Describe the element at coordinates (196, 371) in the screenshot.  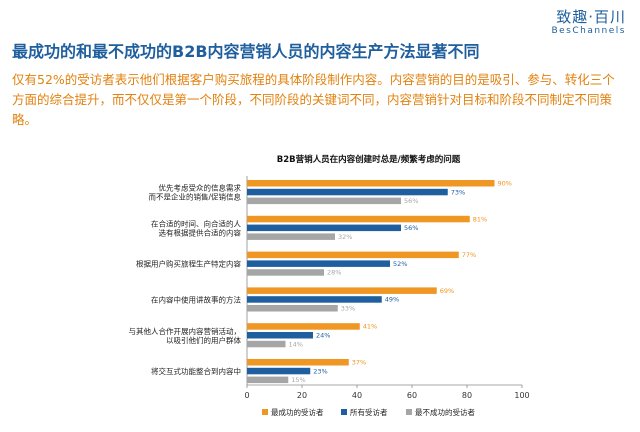
I see `category-label: 将交互式功能整合到内容中` at that location.